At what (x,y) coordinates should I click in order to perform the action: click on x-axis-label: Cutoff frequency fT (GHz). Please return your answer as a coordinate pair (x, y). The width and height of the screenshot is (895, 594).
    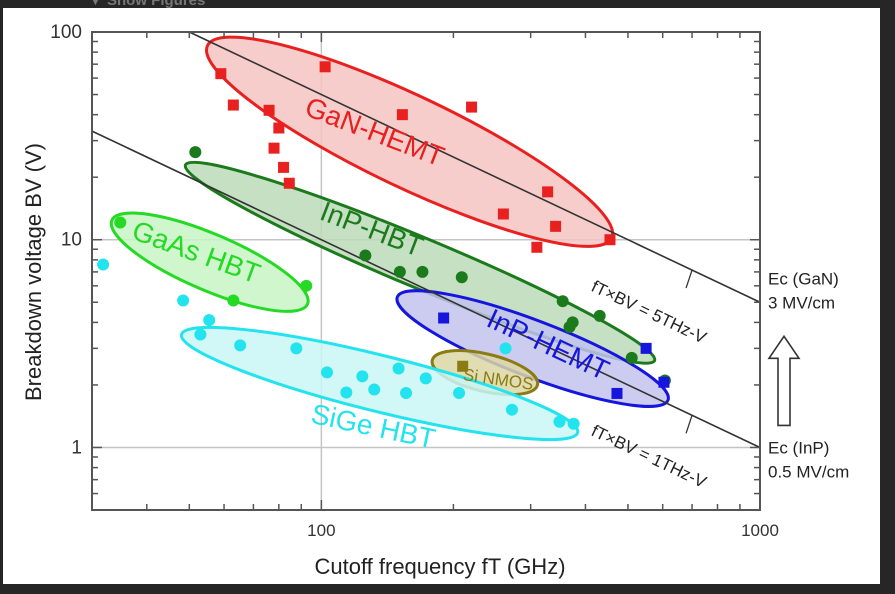
    Looking at the image, I should click on (439, 566).